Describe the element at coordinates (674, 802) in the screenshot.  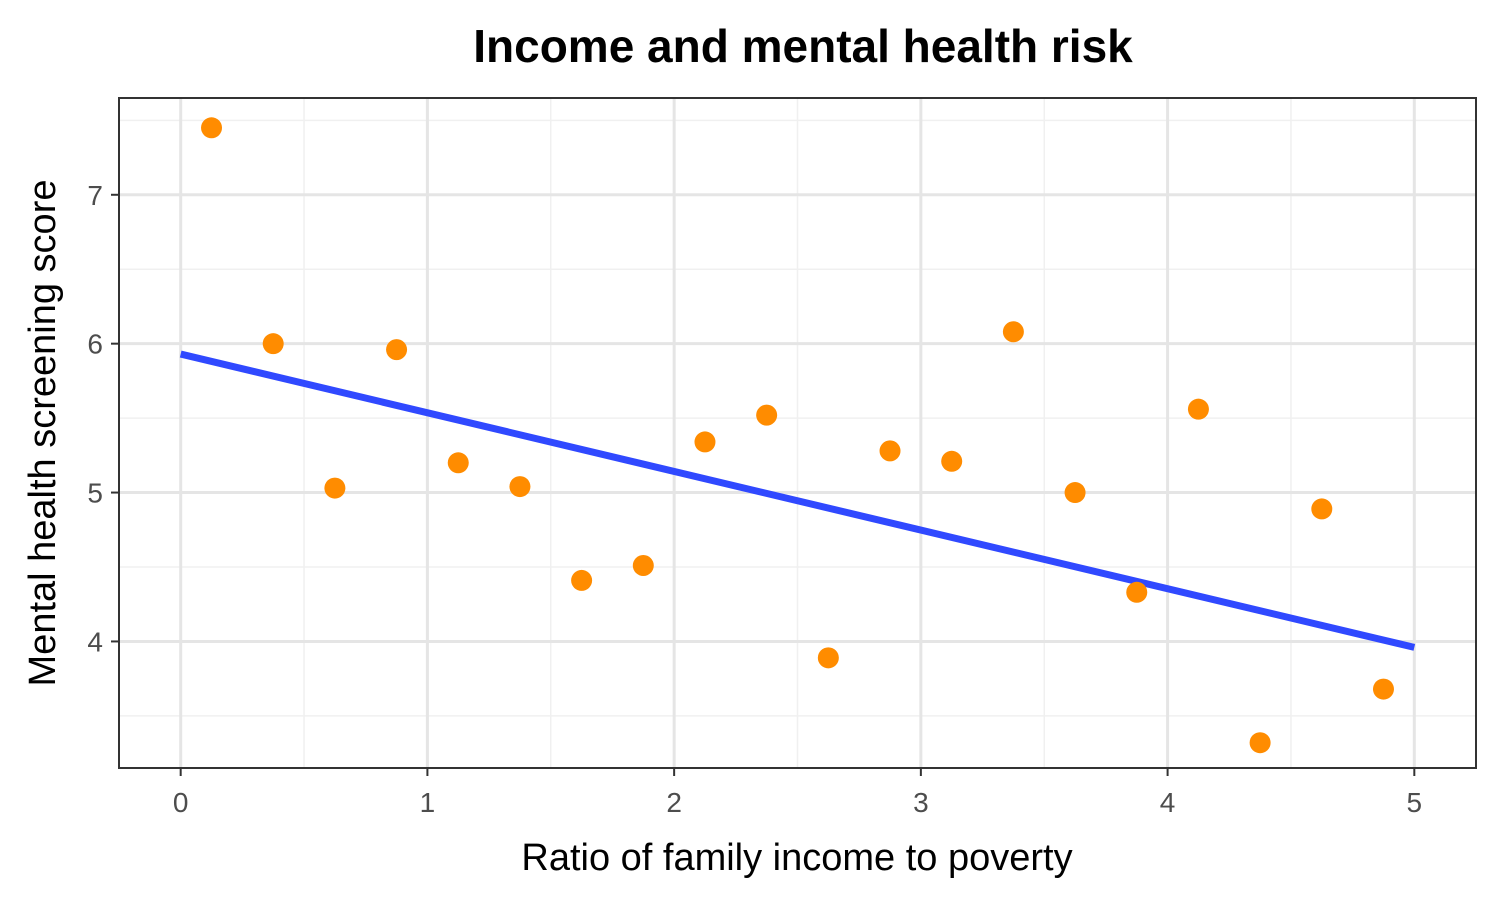
I see `x-tick-label: 2` at that location.